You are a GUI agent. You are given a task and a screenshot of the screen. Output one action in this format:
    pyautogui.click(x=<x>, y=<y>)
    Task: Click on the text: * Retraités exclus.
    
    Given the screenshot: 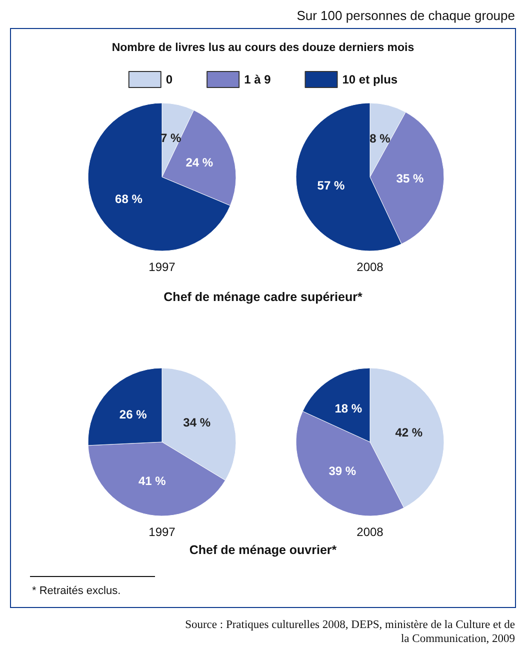 What is the action you would take?
    pyautogui.click(x=76, y=591)
    